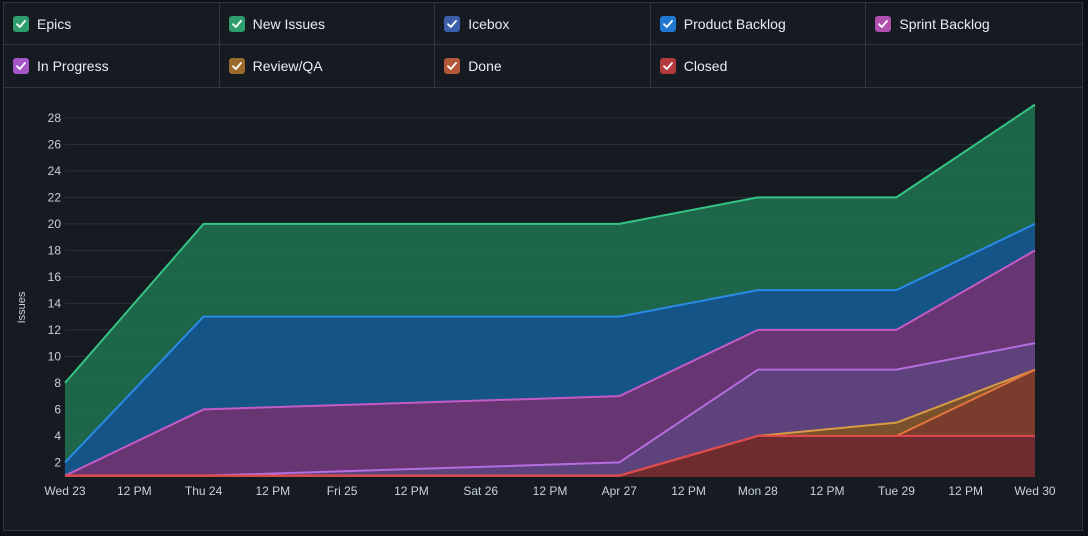  What do you see at coordinates (543, 66) in the screenshot?
I see `legend-item-done: Done` at bounding box center [543, 66].